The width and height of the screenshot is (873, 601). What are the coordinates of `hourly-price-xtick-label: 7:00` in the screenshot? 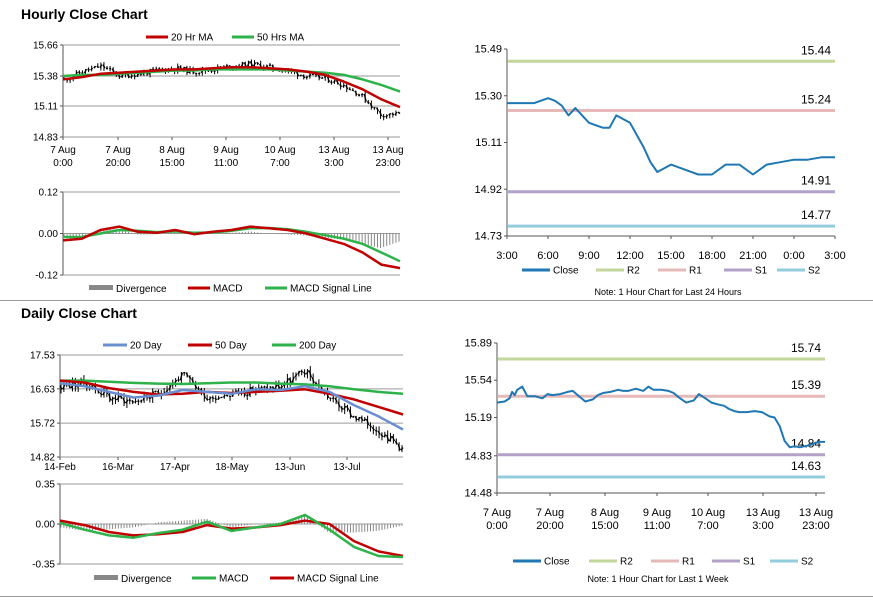 It's located at (280, 163).